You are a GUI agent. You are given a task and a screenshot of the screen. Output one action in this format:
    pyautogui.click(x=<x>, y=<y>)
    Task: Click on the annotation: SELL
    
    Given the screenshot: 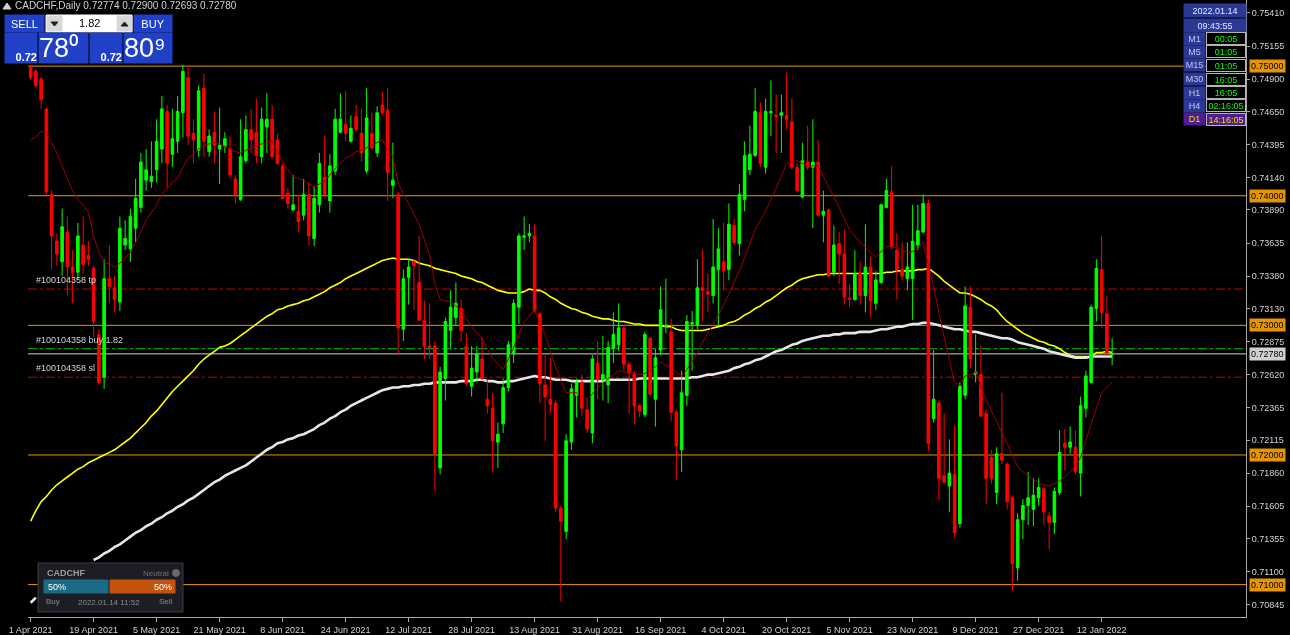 What is the action you would take?
    pyautogui.click(x=24, y=23)
    